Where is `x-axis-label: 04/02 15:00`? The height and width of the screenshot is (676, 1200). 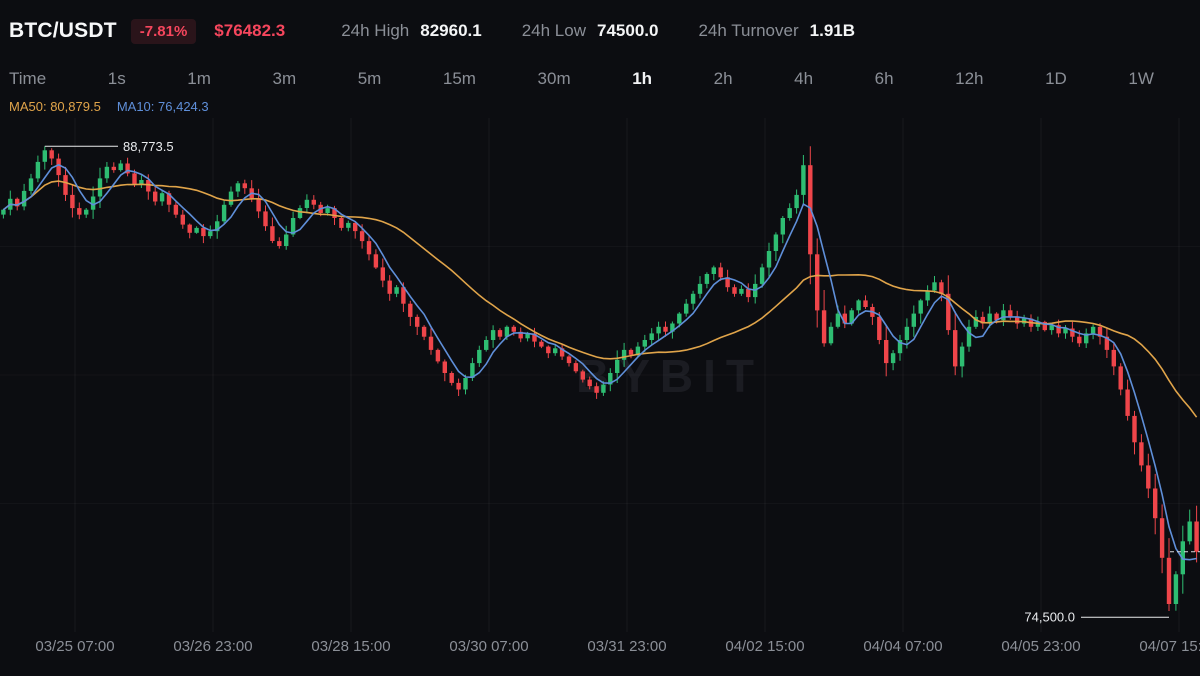
x-axis-label: 04/02 15:00 is located at coordinates (765, 646).